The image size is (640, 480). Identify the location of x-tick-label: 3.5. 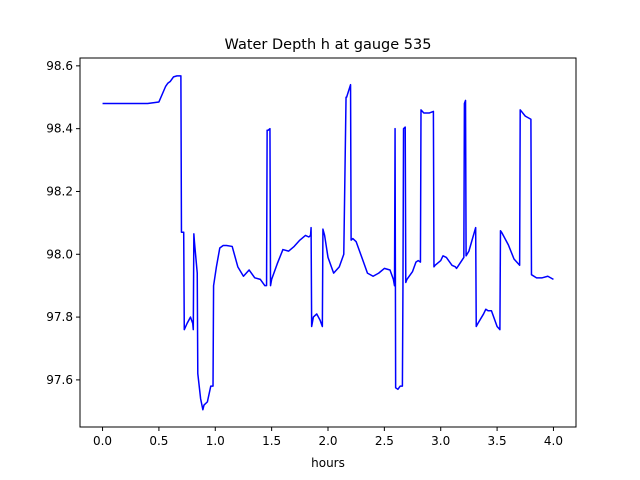
(497, 441).